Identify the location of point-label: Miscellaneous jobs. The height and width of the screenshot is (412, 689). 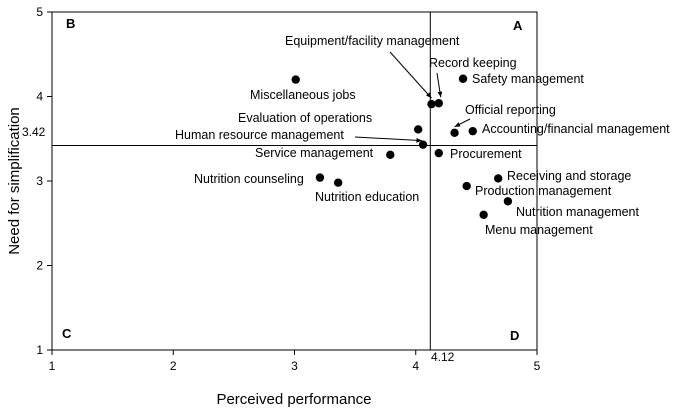
(303, 95).